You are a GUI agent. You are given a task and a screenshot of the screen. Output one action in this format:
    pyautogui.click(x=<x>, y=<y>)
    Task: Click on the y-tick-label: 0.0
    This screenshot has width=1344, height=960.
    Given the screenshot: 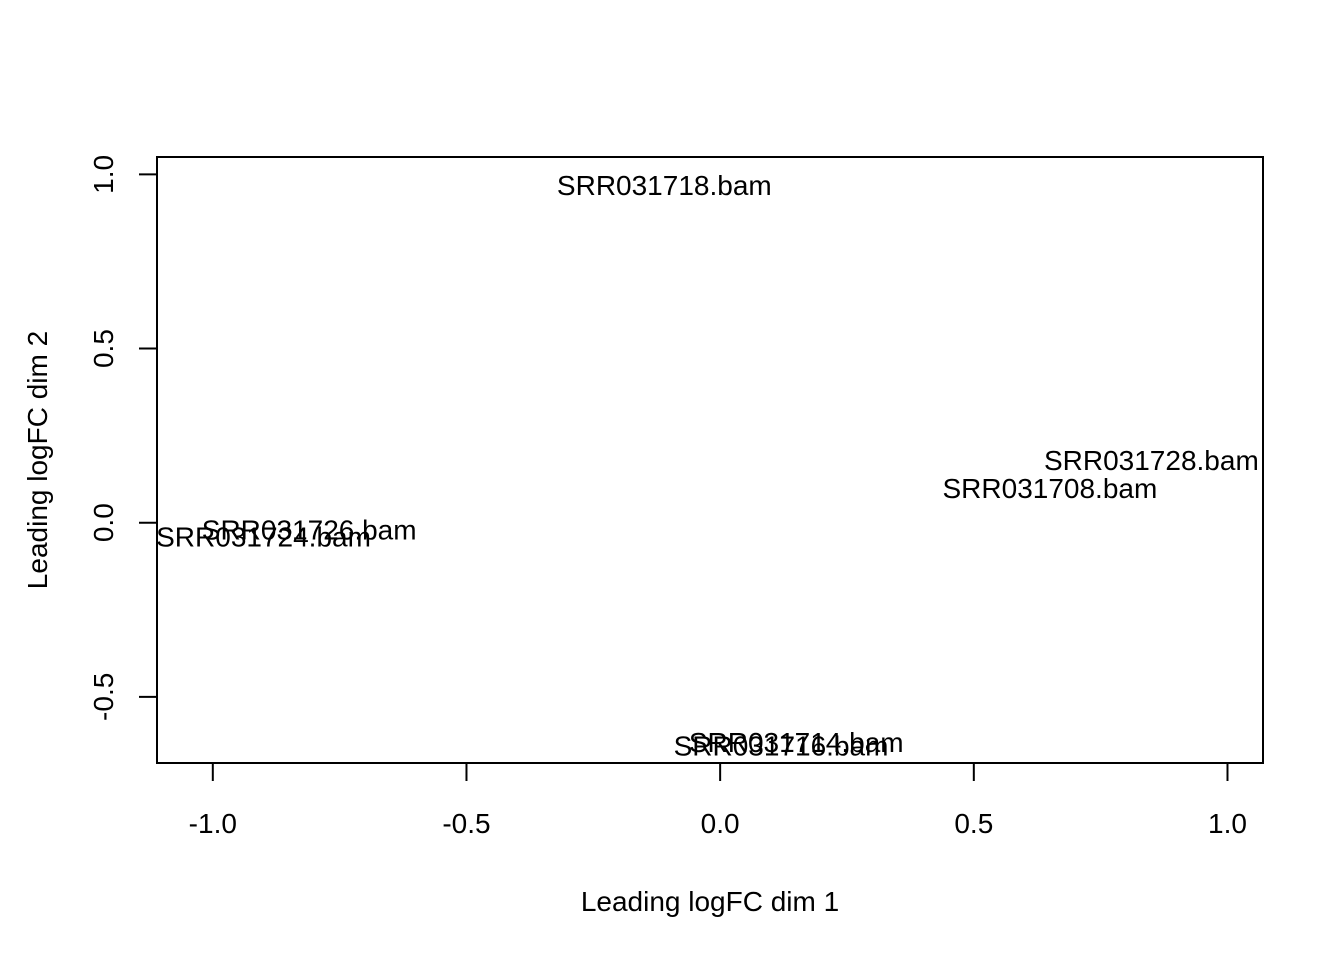 What is the action you would take?
    pyautogui.click(x=103, y=522)
    